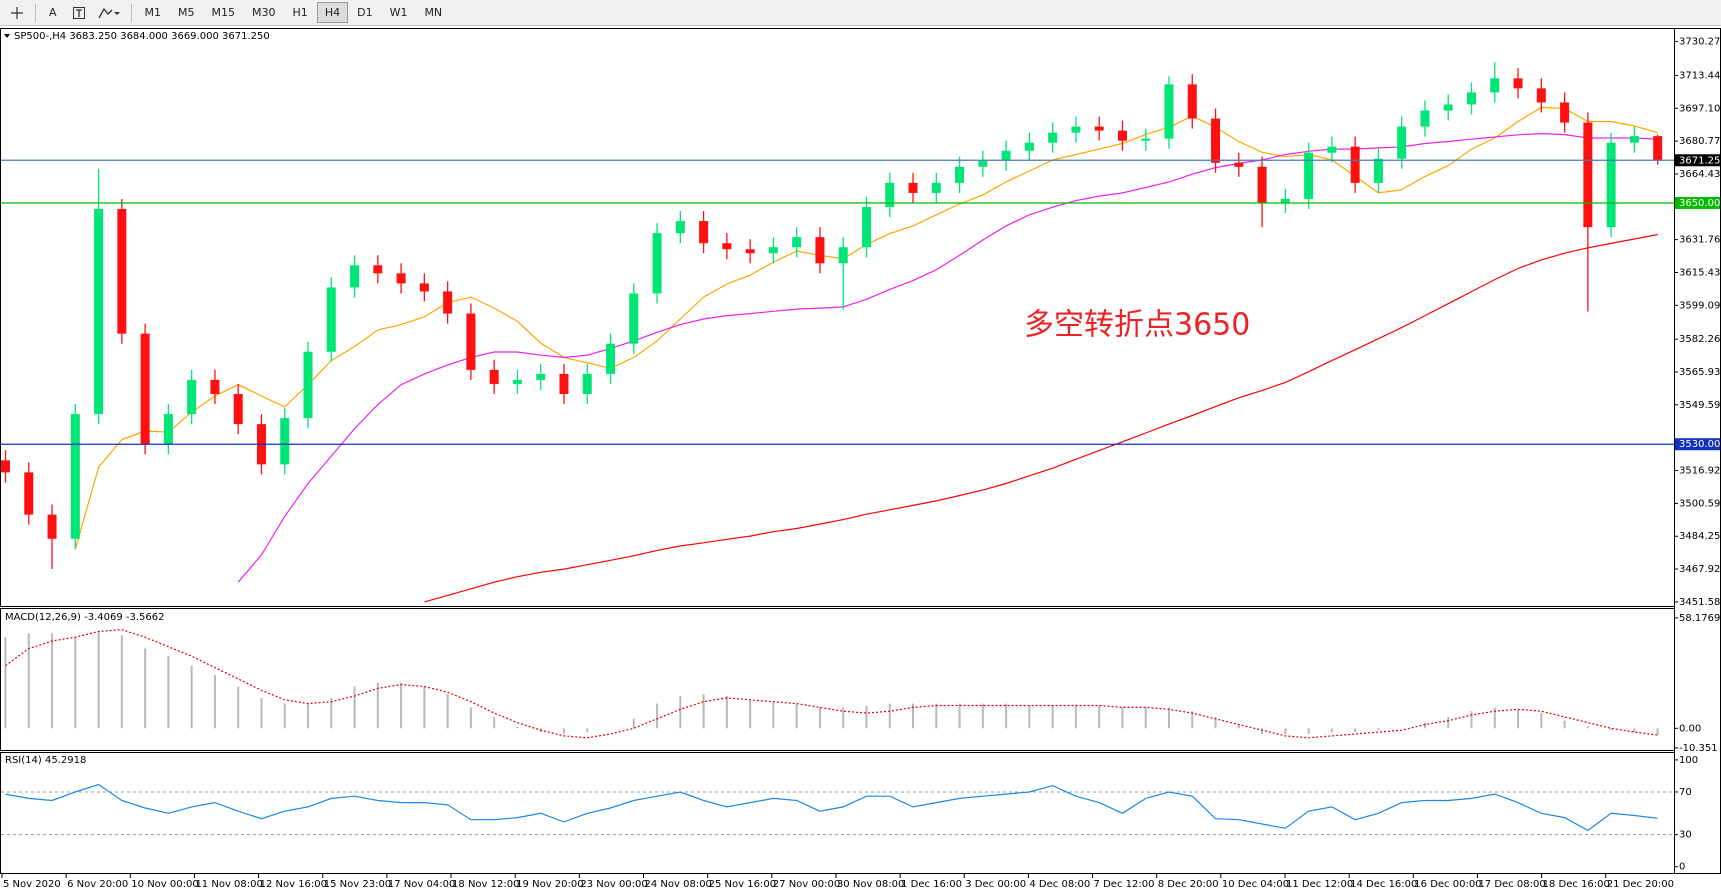 The image size is (1721, 894). I want to click on y-tick-label: 3664.435, so click(1700, 174).